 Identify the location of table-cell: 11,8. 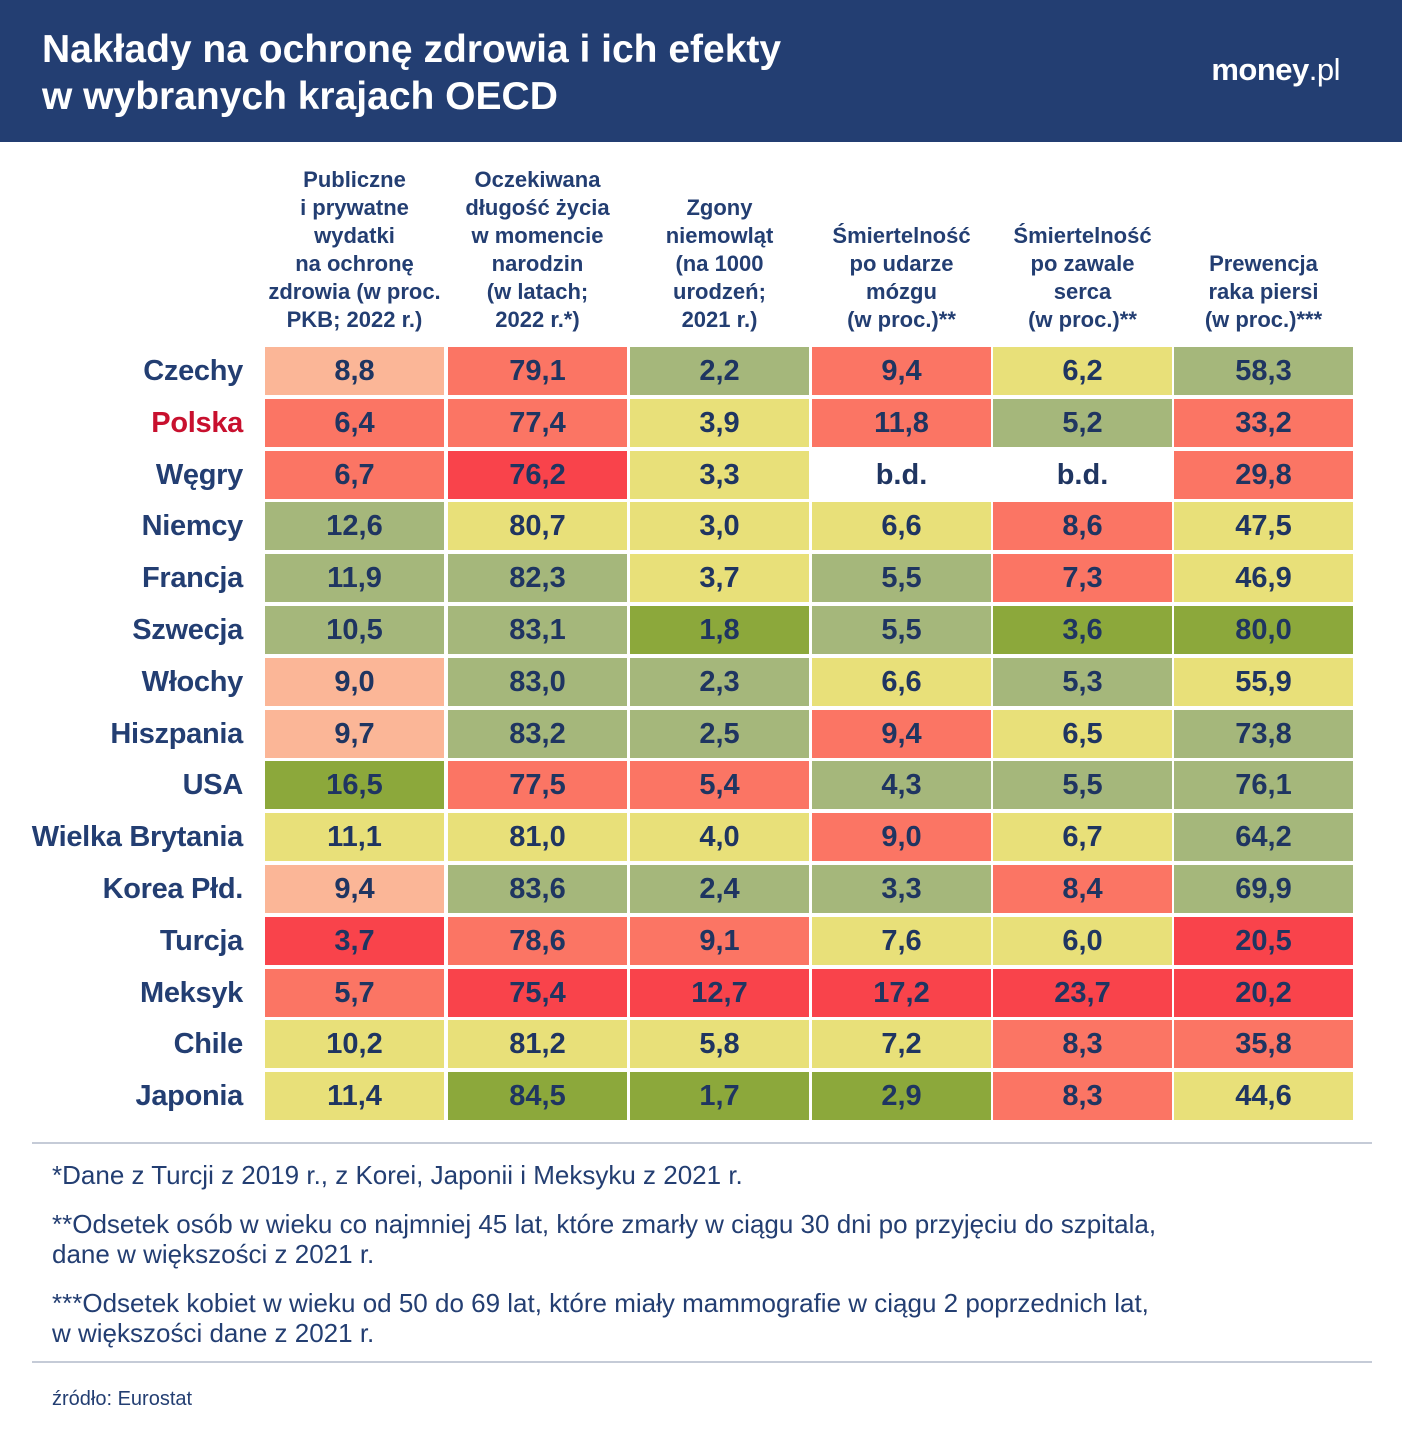
(901, 423).